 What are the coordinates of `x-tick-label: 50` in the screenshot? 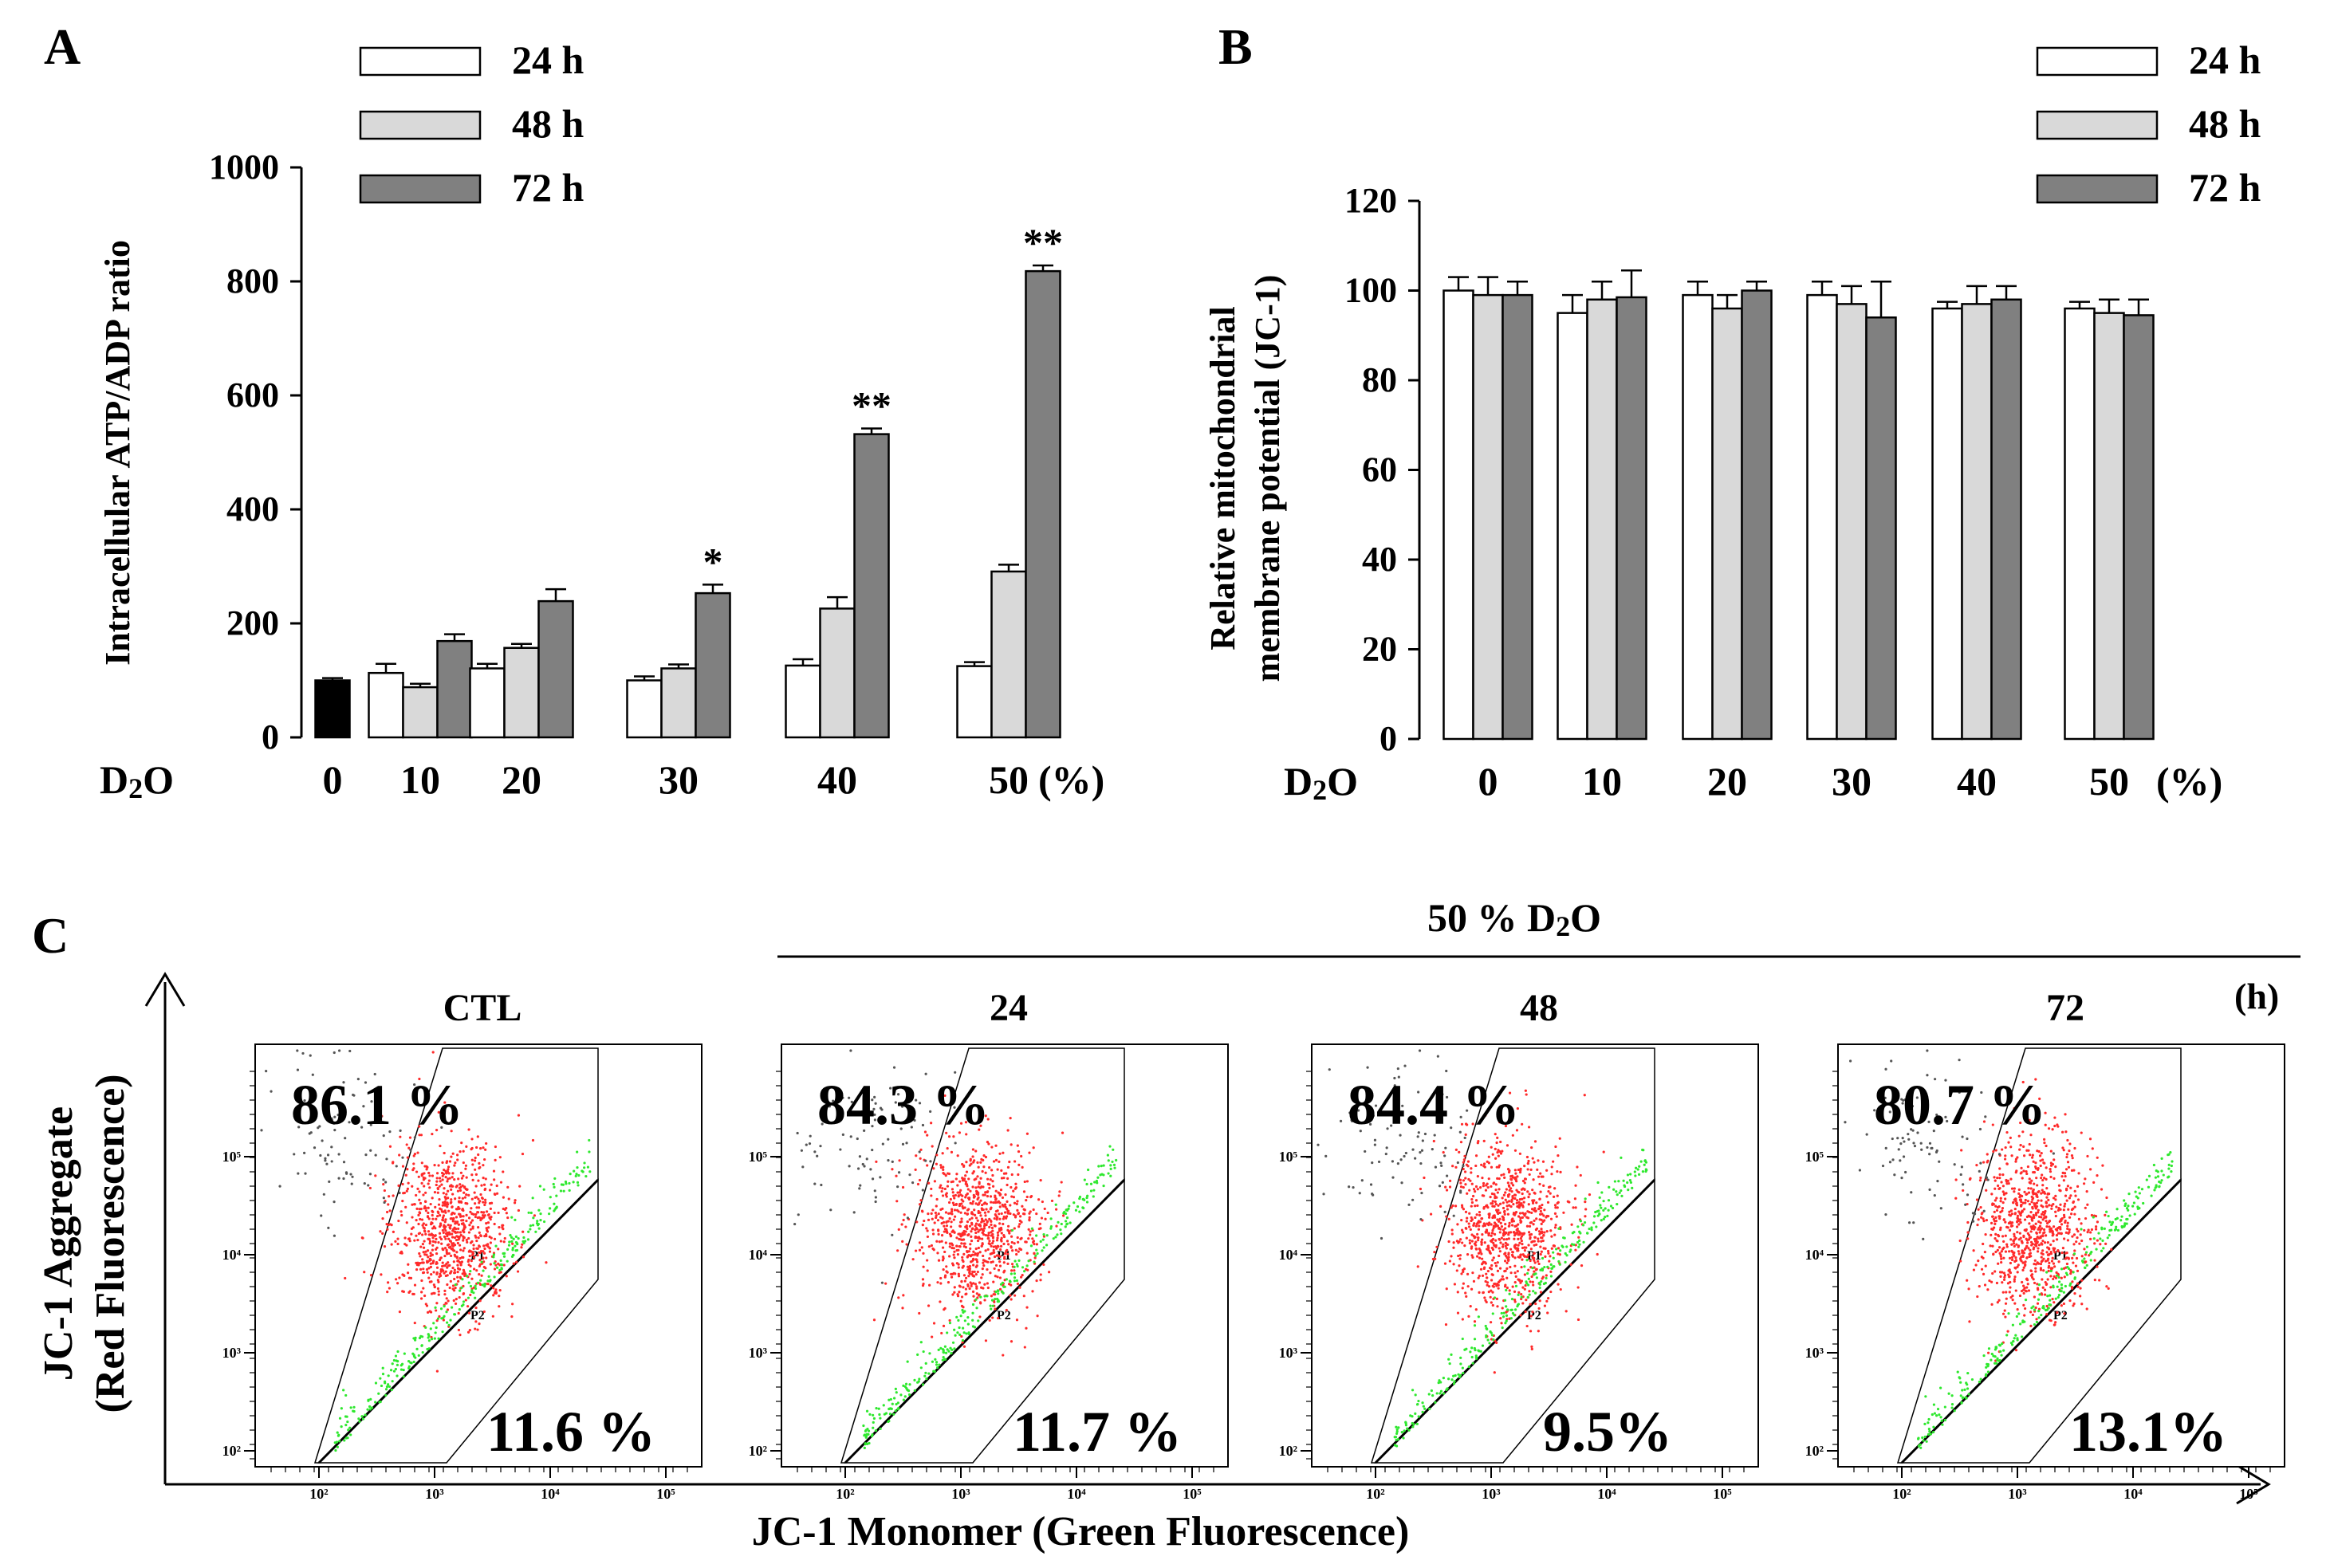 It's located at (2109, 781).